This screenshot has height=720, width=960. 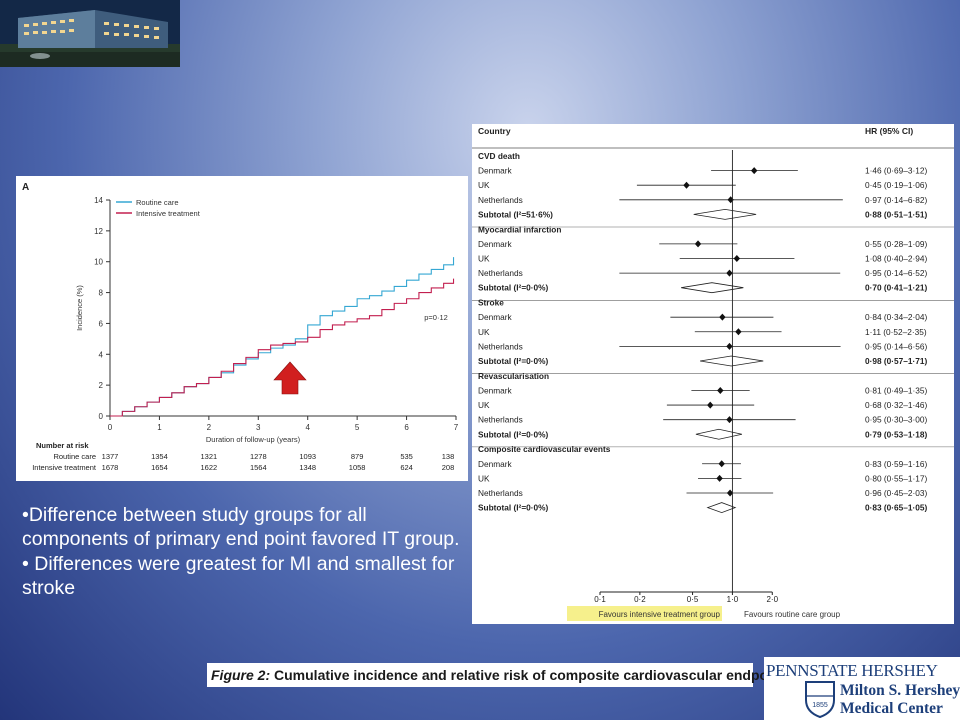 I want to click on x-tick-label: 0, so click(x=110, y=427).